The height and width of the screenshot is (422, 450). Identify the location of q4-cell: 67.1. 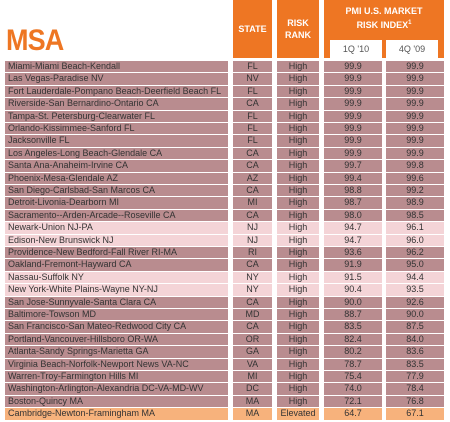
(415, 414).